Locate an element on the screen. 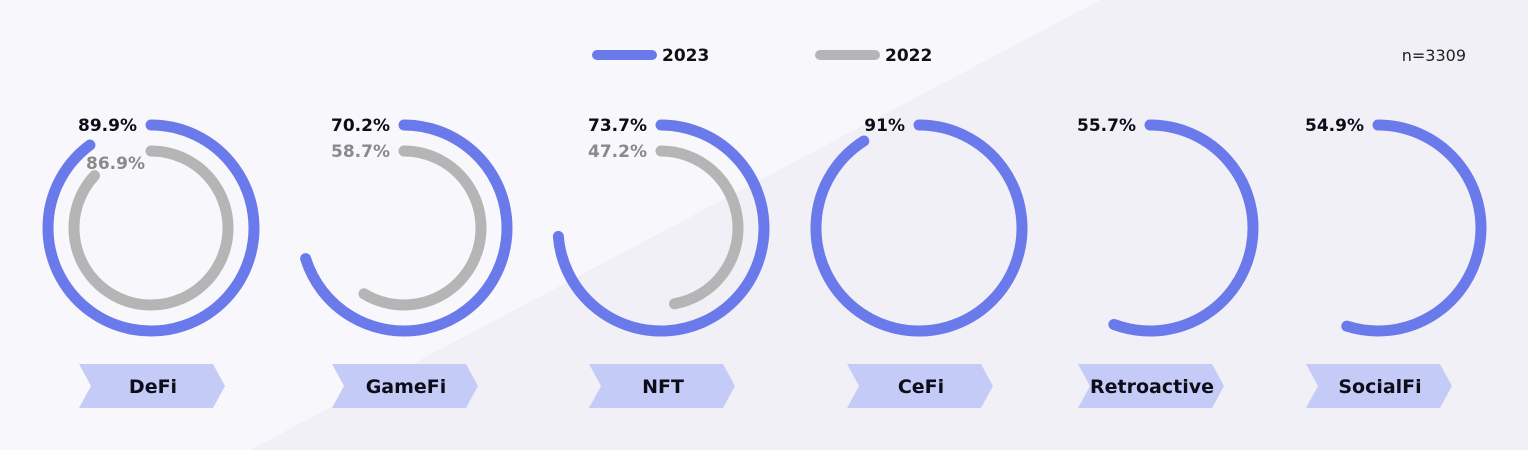  category-tag-nft is located at coordinates (662, 386).